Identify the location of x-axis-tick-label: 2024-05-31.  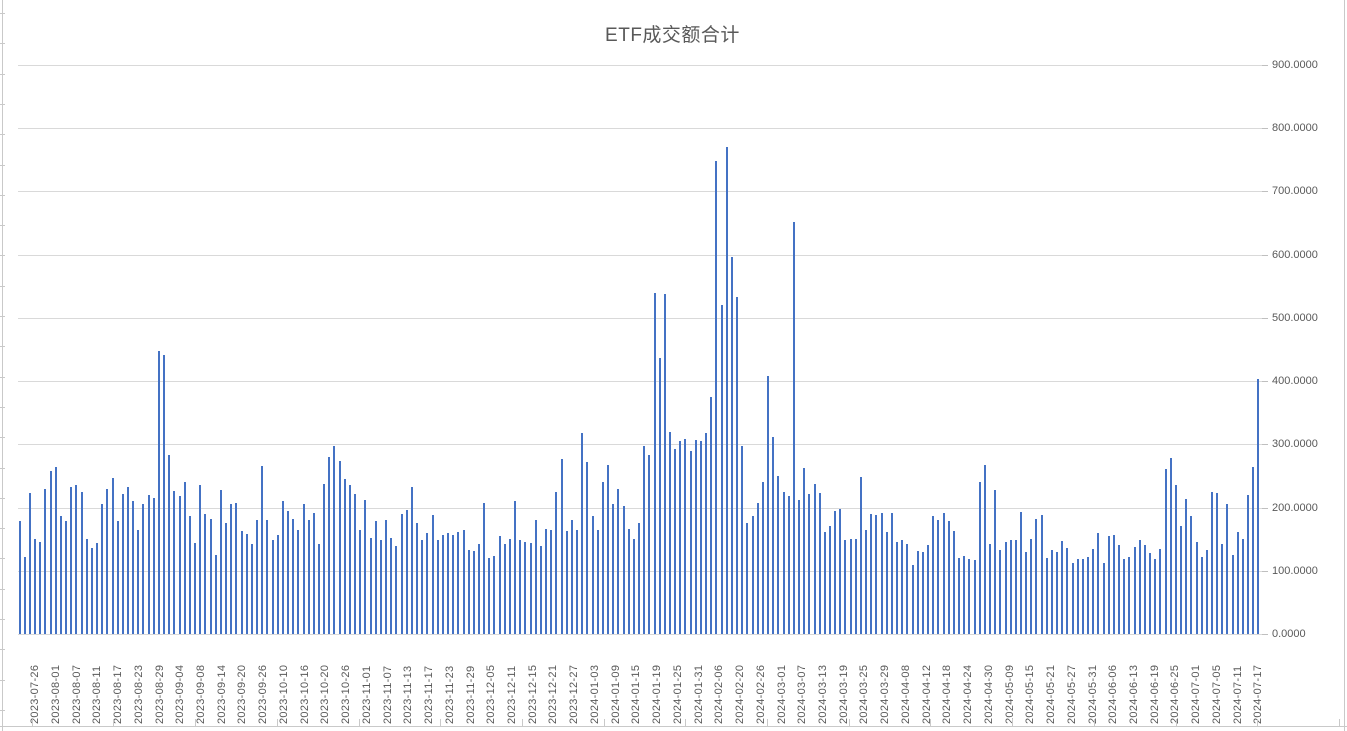
(1092, 694).